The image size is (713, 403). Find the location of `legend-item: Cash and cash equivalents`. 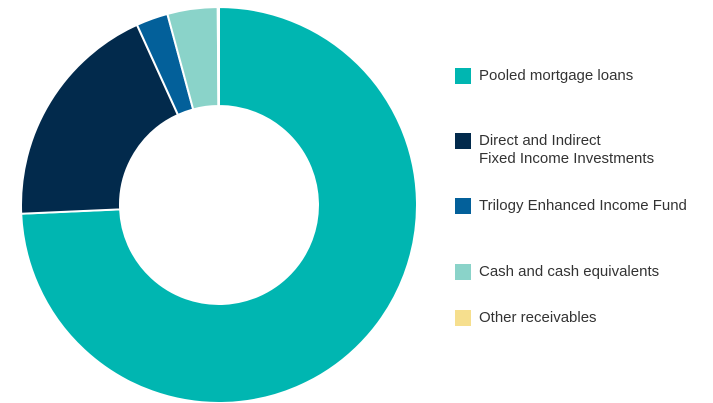

legend-item: Cash and cash equivalents is located at coordinates (557, 272).